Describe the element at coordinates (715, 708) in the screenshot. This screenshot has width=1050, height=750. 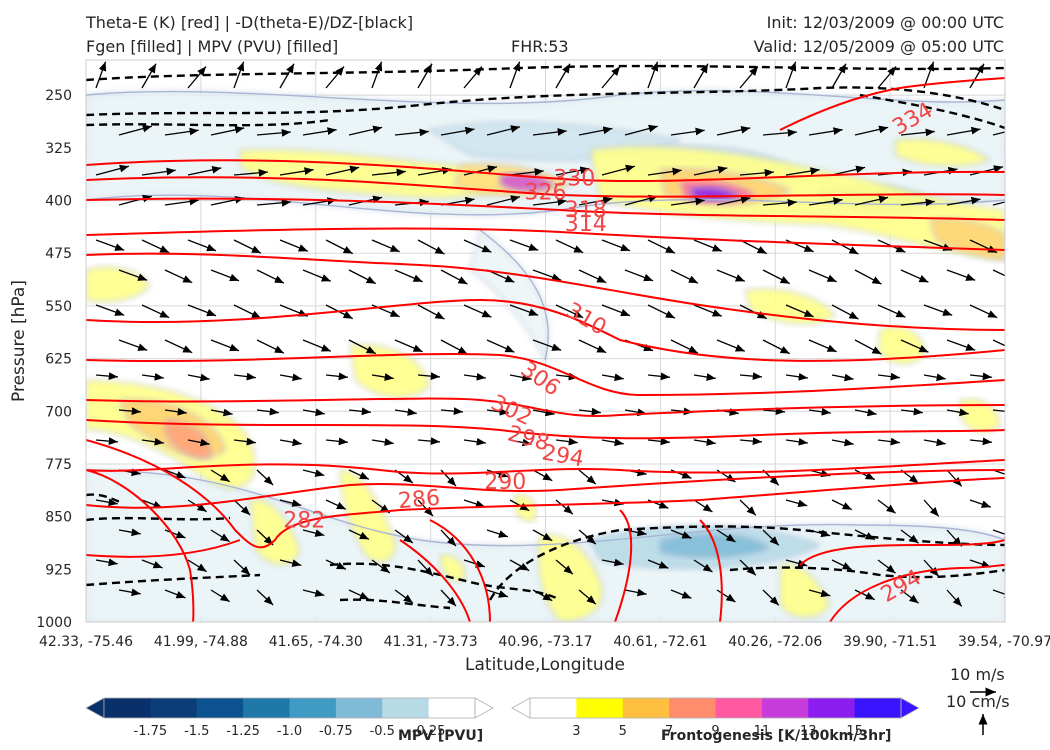
I see `fgen-colorbar-frame` at that location.